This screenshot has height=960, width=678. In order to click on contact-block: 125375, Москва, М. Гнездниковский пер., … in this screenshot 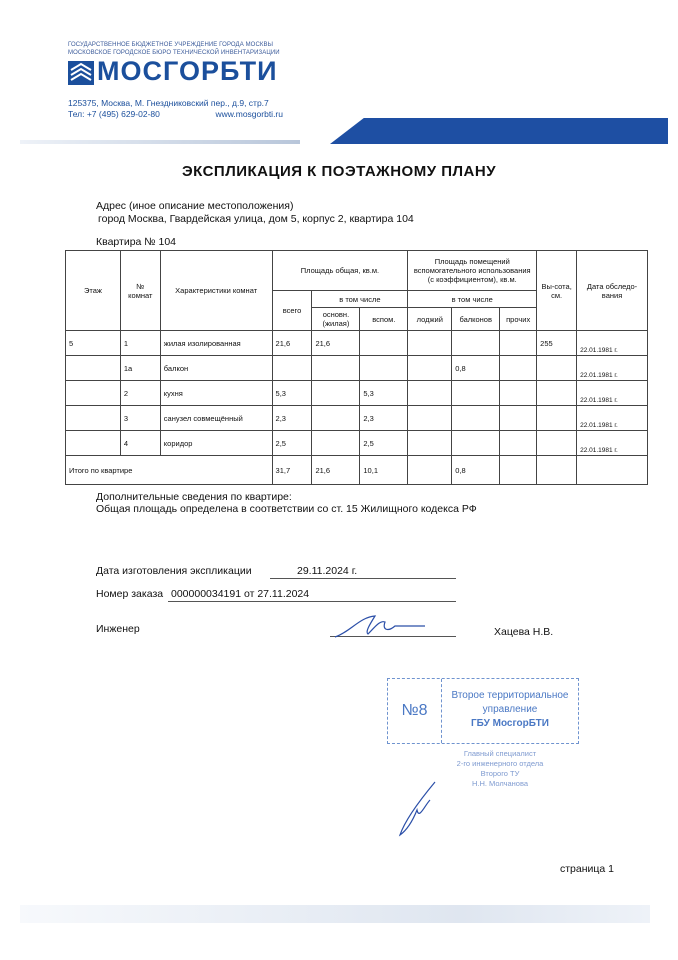, I will do `click(175, 109)`.